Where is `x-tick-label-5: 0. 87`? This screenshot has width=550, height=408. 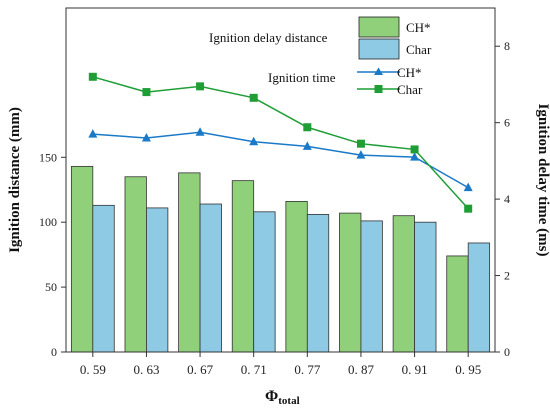
x-tick-label-5: 0. 87 is located at coordinates (361, 369).